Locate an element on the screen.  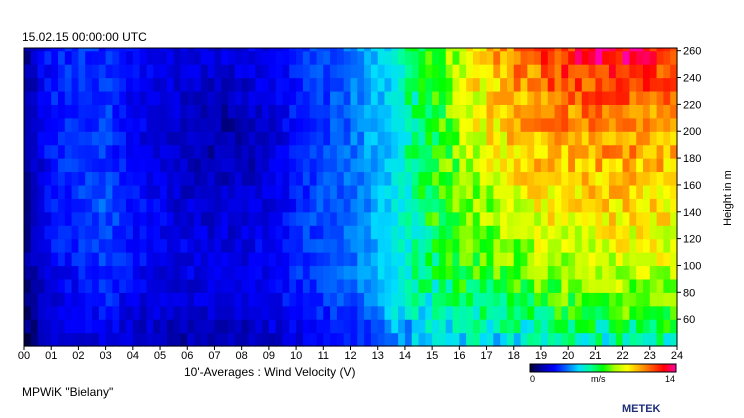
x-tick-label: 10 is located at coordinates (296, 356).